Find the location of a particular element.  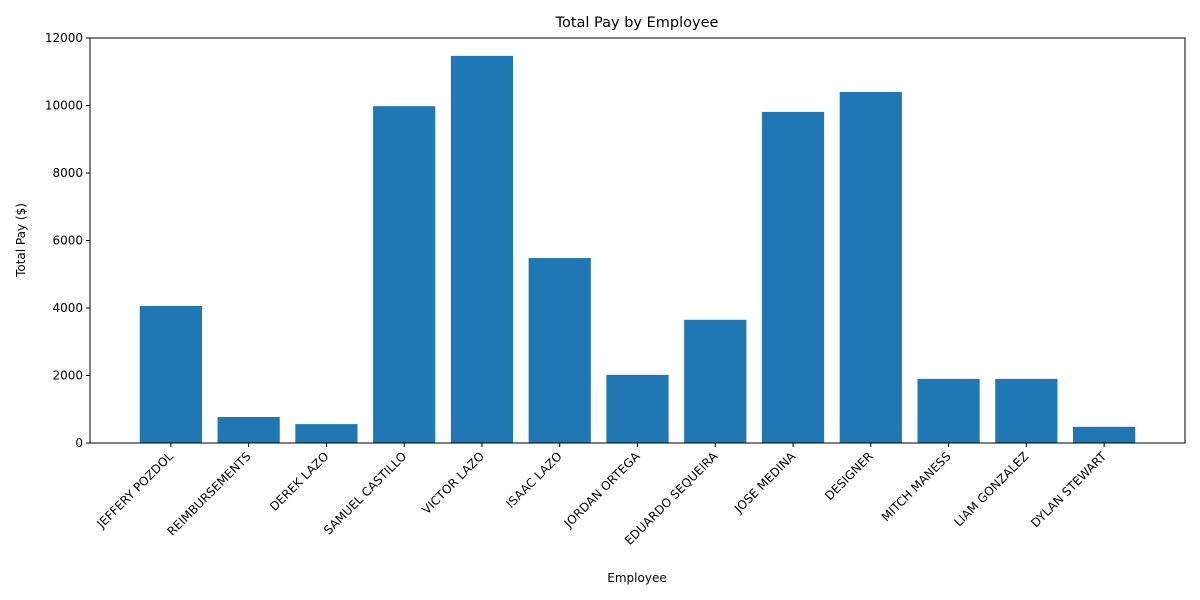

x-tick-label: VICTOR LAZO is located at coordinates (453, 483).